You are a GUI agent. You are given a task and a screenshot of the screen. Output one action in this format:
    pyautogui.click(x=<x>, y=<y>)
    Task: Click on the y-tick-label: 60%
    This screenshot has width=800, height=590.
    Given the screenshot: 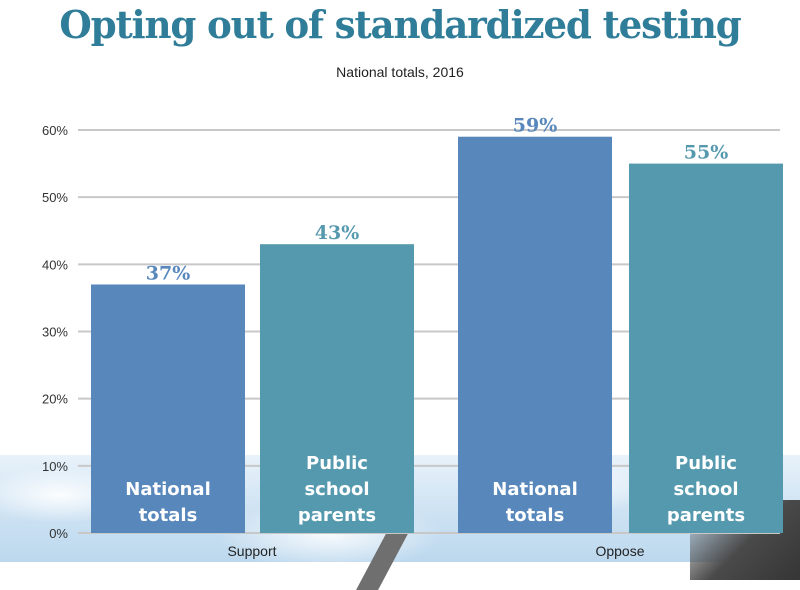 What is the action you would take?
    pyautogui.click(x=55, y=130)
    